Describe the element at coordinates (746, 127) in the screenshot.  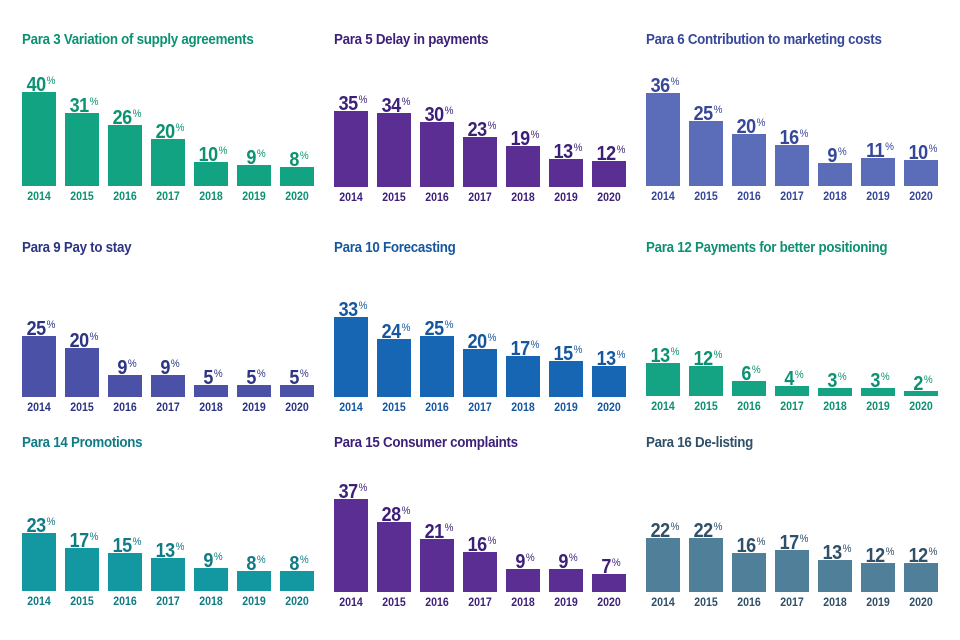
I see `data-label-value: 20` at that location.